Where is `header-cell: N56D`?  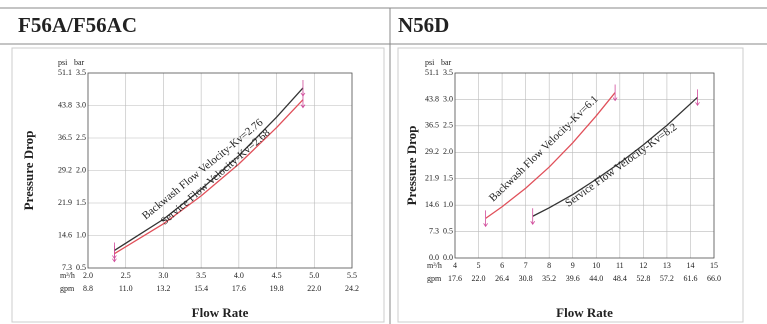
header-cell: N56D is located at coordinates (423, 25).